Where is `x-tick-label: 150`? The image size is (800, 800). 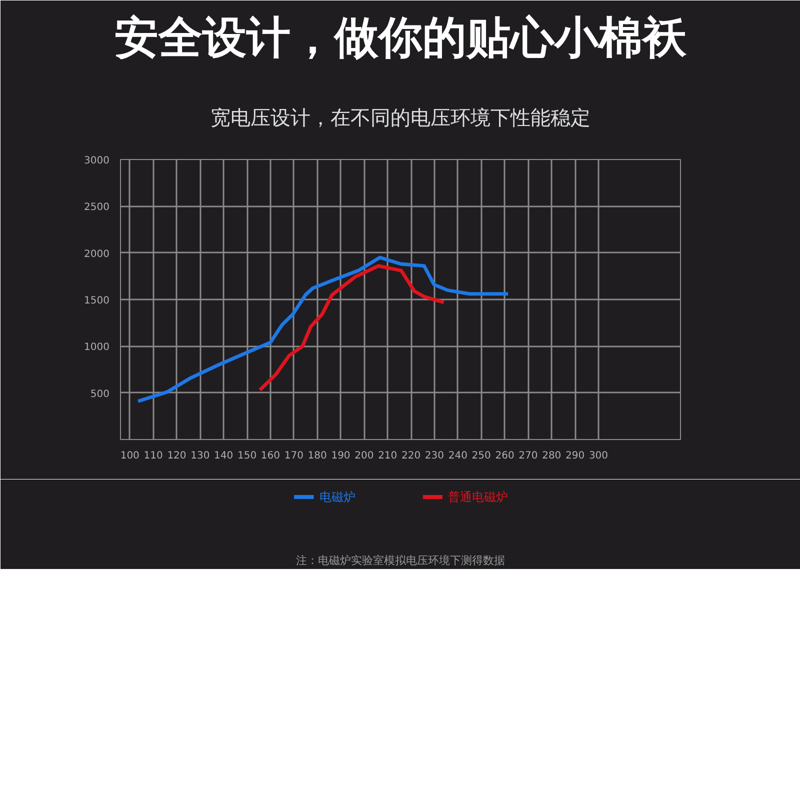 x-tick-label: 150 is located at coordinates (247, 456).